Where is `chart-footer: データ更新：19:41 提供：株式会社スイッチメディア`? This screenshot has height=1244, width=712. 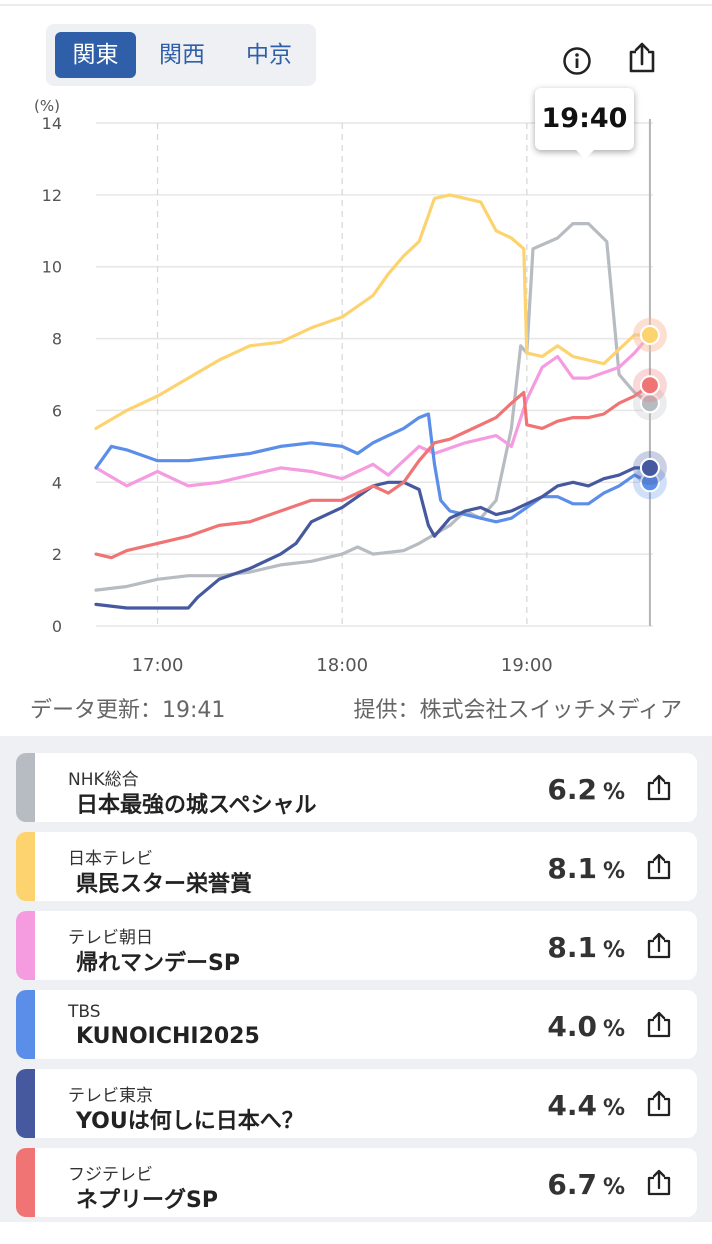
chart-footer: データ更新：19:41 提供：株式会社スイッチメディア is located at coordinates (356, 706).